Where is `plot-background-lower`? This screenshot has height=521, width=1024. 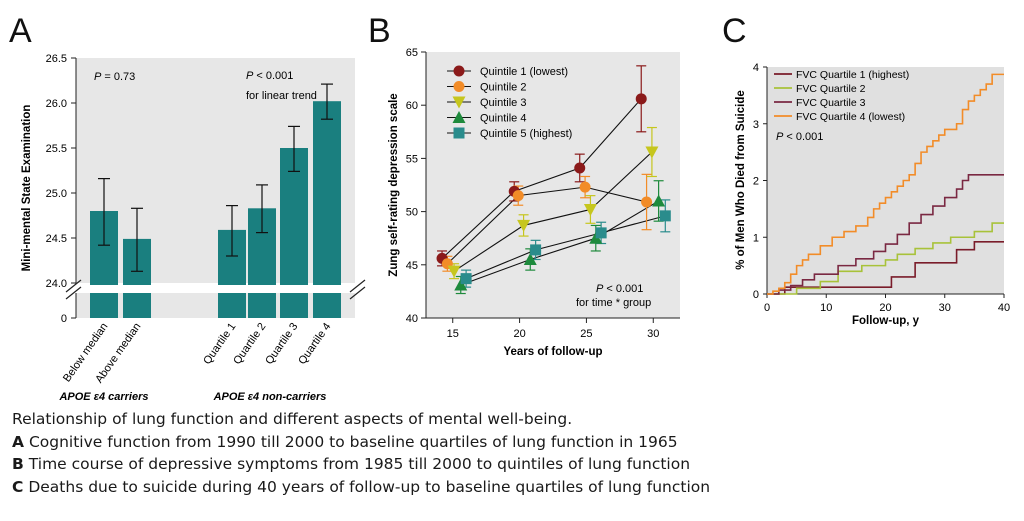
plot-background-lower is located at coordinates (215, 305).